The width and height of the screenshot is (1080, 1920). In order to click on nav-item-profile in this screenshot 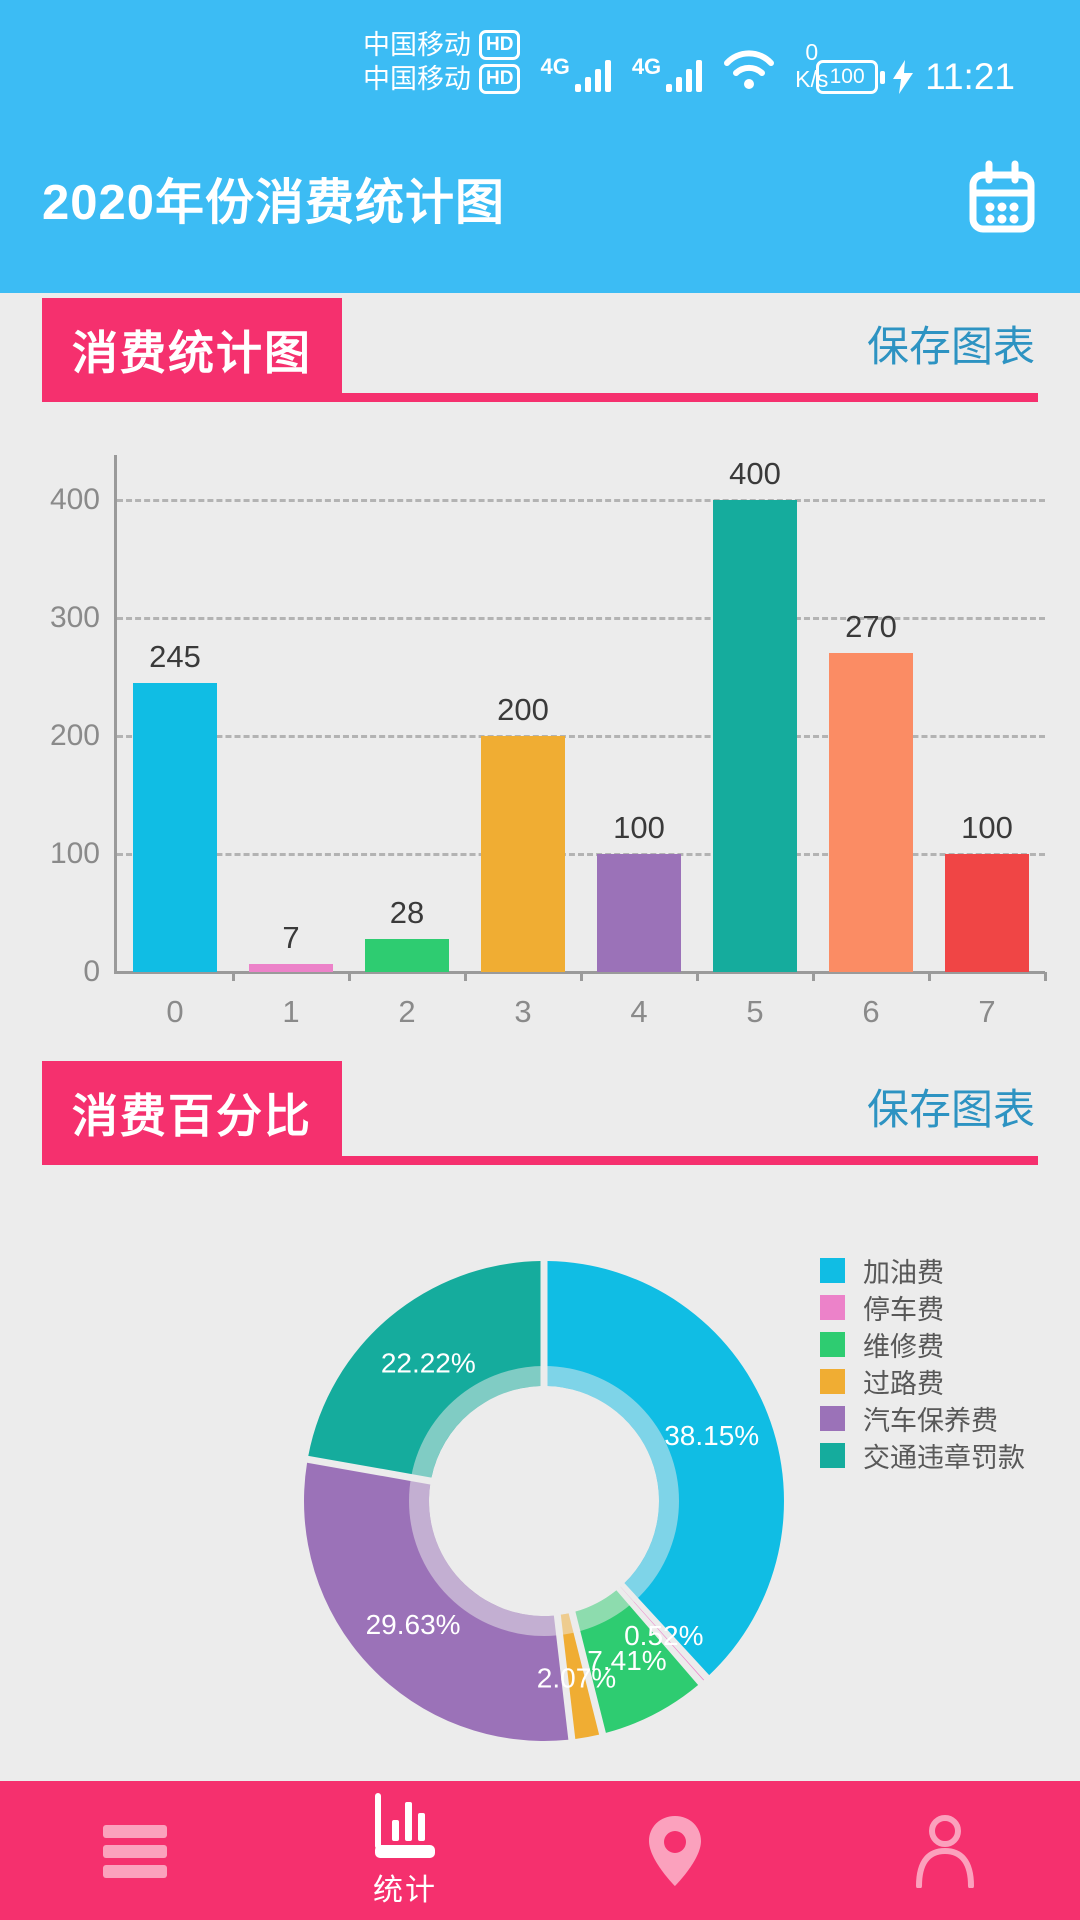, I will do `click(945, 1850)`.